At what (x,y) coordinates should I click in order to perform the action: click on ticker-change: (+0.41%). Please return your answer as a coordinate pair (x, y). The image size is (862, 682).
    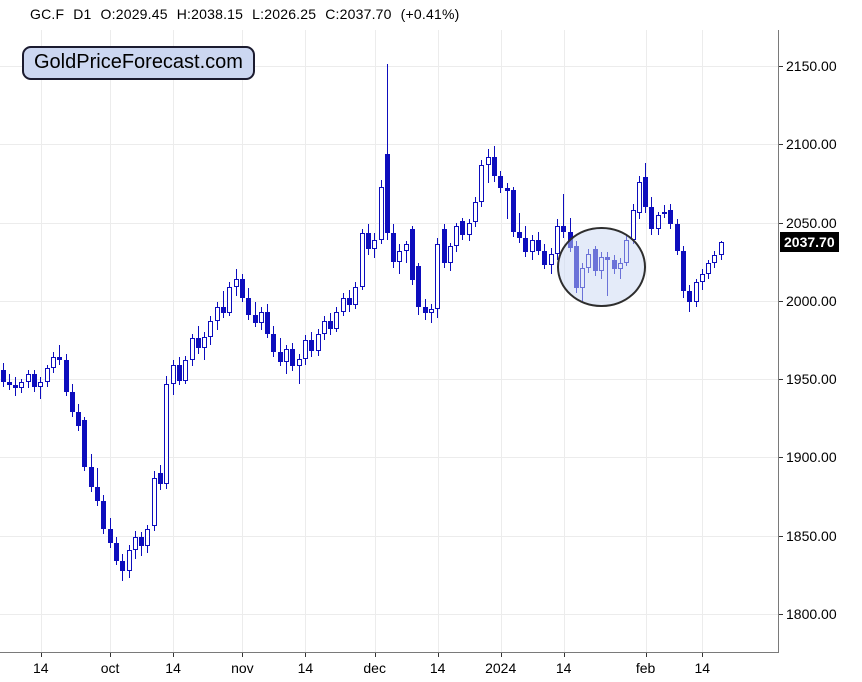
    Looking at the image, I should click on (430, 14).